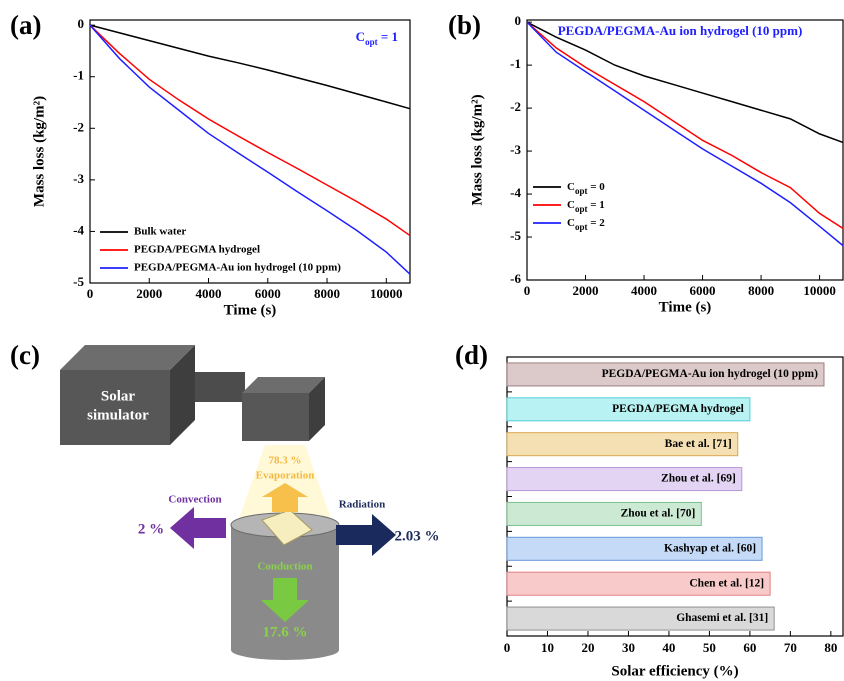 Image resolution: width=844 pixels, height=681 pixels. What do you see at coordinates (515, 192) in the screenshot?
I see `y-tick-label: -4` at bounding box center [515, 192].